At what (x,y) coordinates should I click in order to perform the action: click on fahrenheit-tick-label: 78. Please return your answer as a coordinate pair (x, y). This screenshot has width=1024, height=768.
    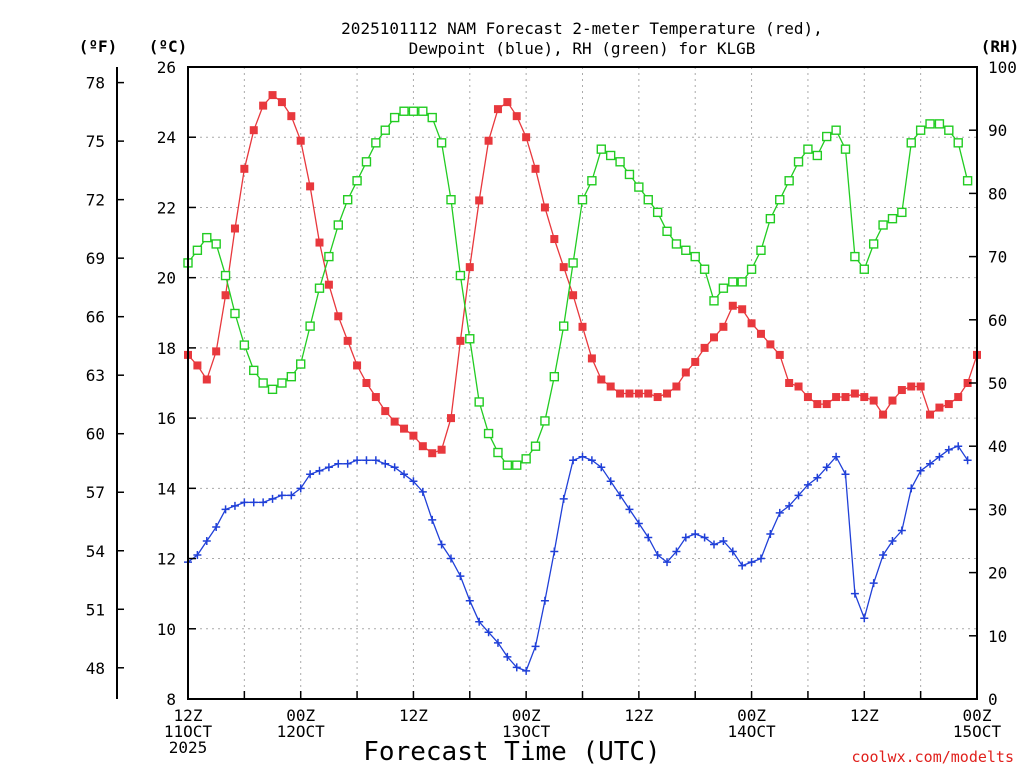
    Looking at the image, I should click on (95, 83).